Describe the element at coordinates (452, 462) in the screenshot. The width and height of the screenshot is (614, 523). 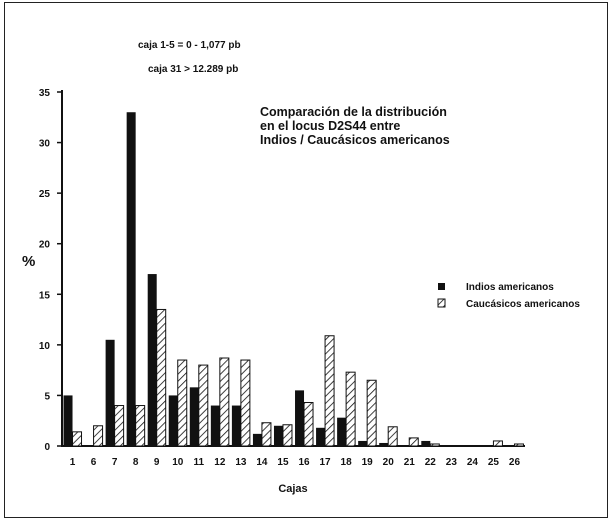
I see `x-tick-label: 23` at that location.